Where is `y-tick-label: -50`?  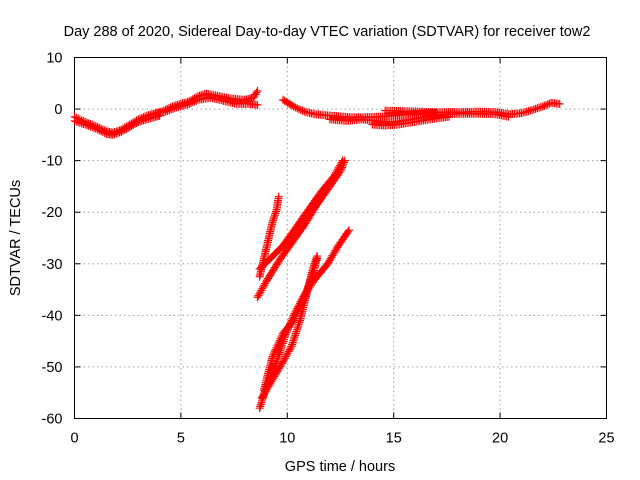 y-tick-label: -50 is located at coordinates (52, 368).